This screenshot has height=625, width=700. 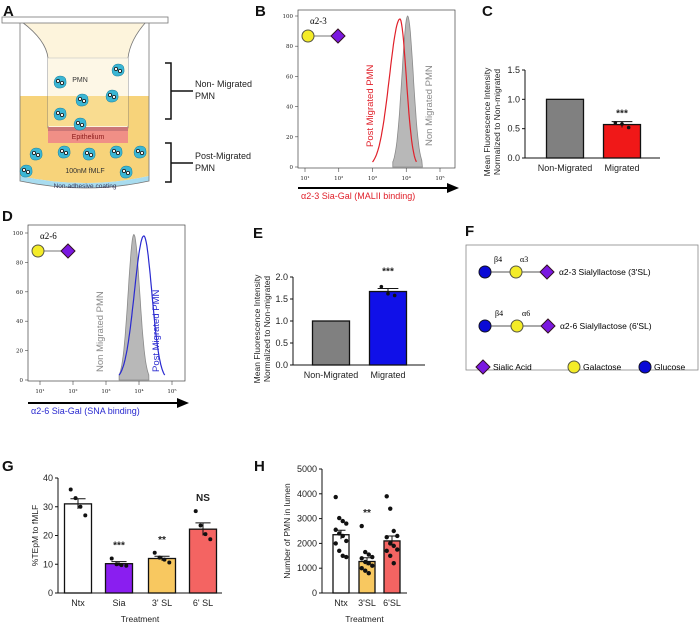 I want to click on glycan-label-3sl: α2-3 Sialyllactose (3'SL), so click(x=605, y=272).